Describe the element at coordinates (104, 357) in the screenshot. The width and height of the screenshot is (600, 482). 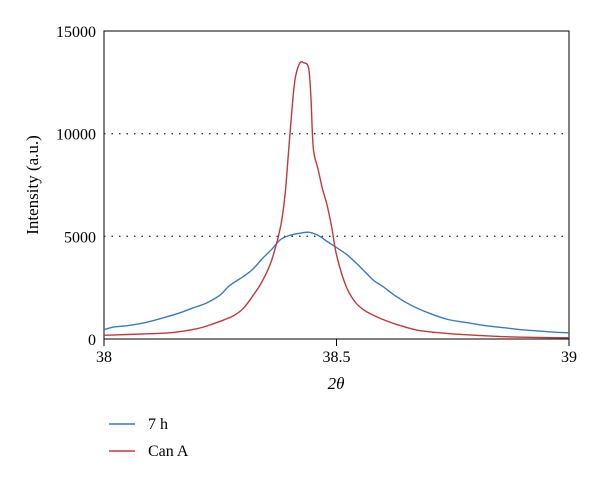
I see `x-tick-label: 38` at that location.